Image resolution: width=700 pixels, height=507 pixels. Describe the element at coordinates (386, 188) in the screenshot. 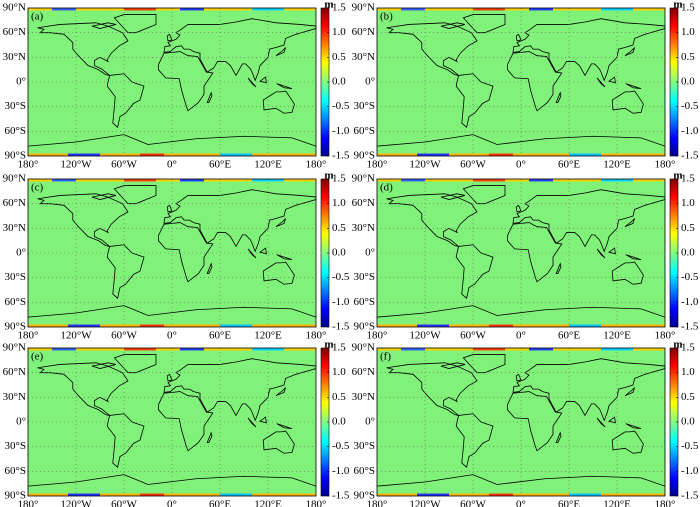

I see `panel-label: (d)` at that location.